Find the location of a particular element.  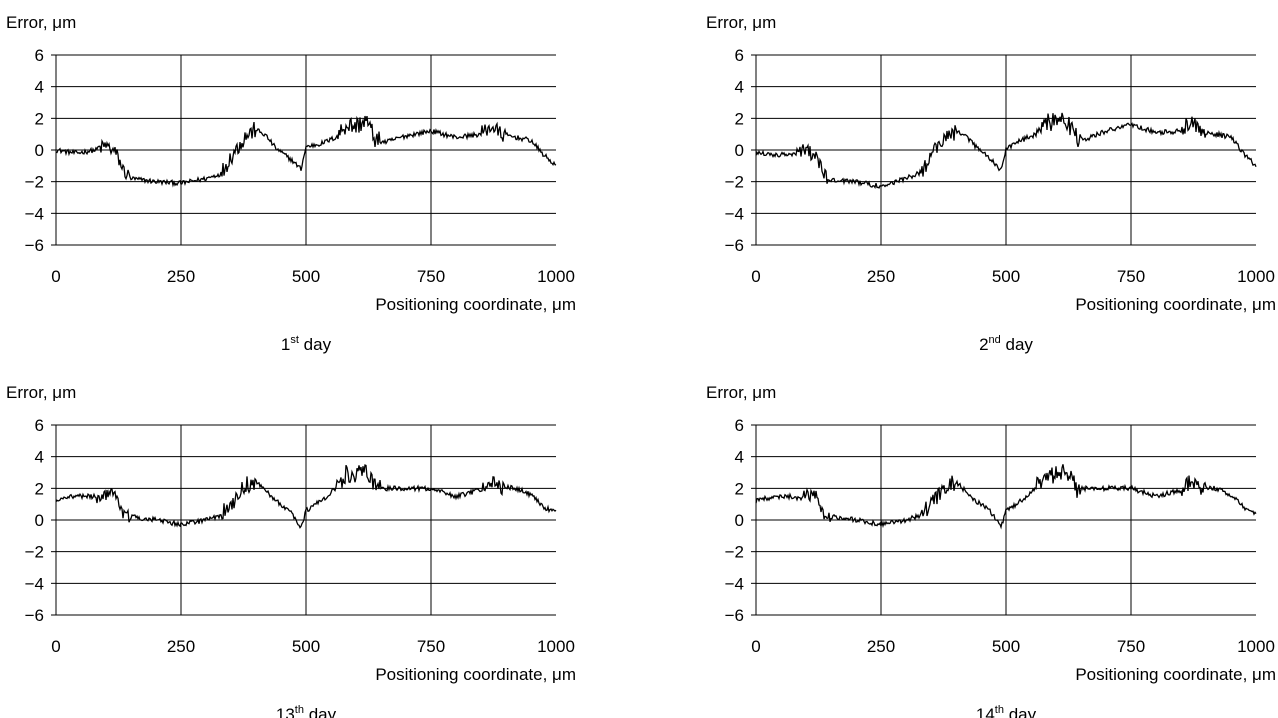

panel-caption: 14th day is located at coordinates (1006, 711).